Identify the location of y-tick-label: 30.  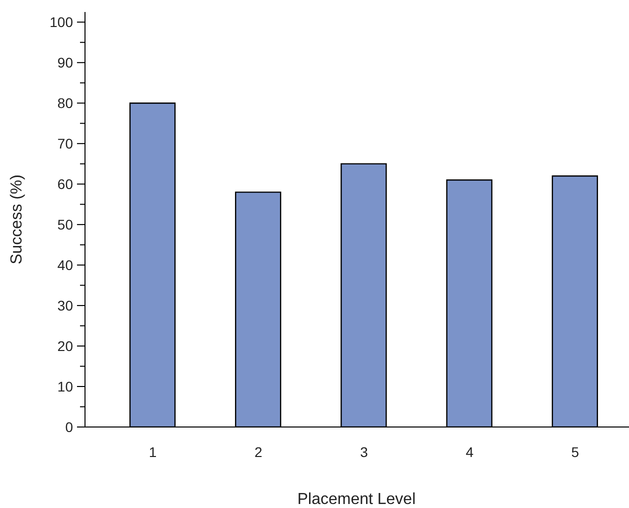
(65, 306).